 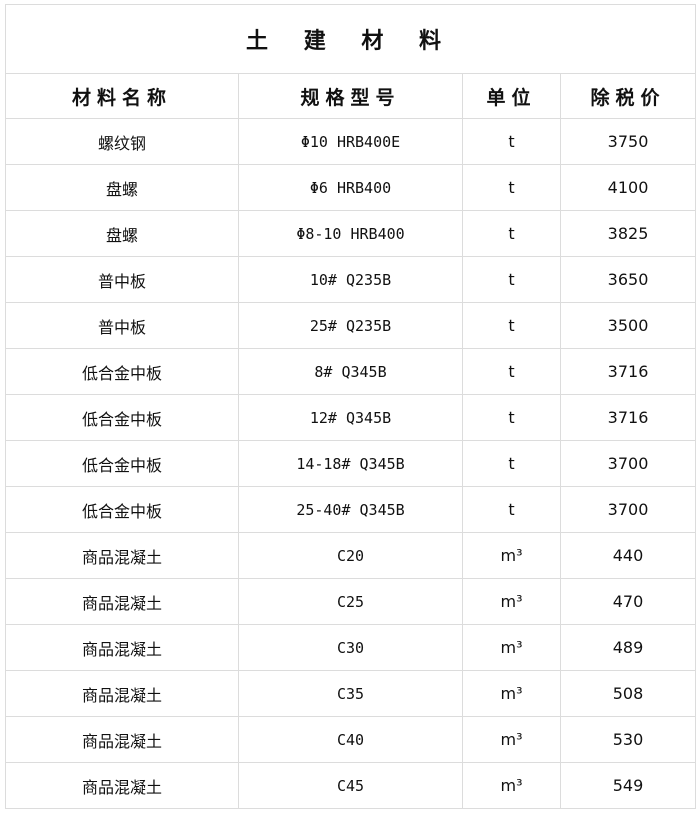 I want to click on spec-cell: C35, so click(x=350, y=693).